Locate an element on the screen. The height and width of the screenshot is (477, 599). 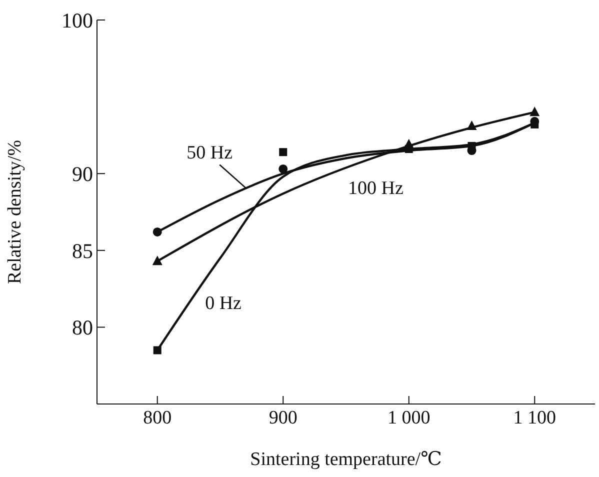
x-tick-label: 1 100 is located at coordinates (534, 417).